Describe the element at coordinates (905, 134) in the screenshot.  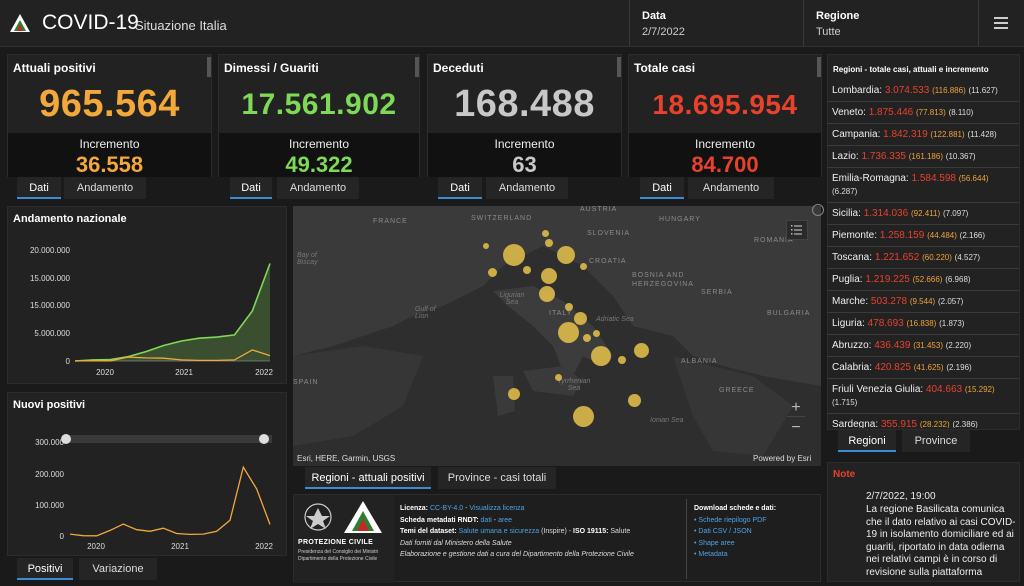
I see `region-total: 1.842.319` at that location.